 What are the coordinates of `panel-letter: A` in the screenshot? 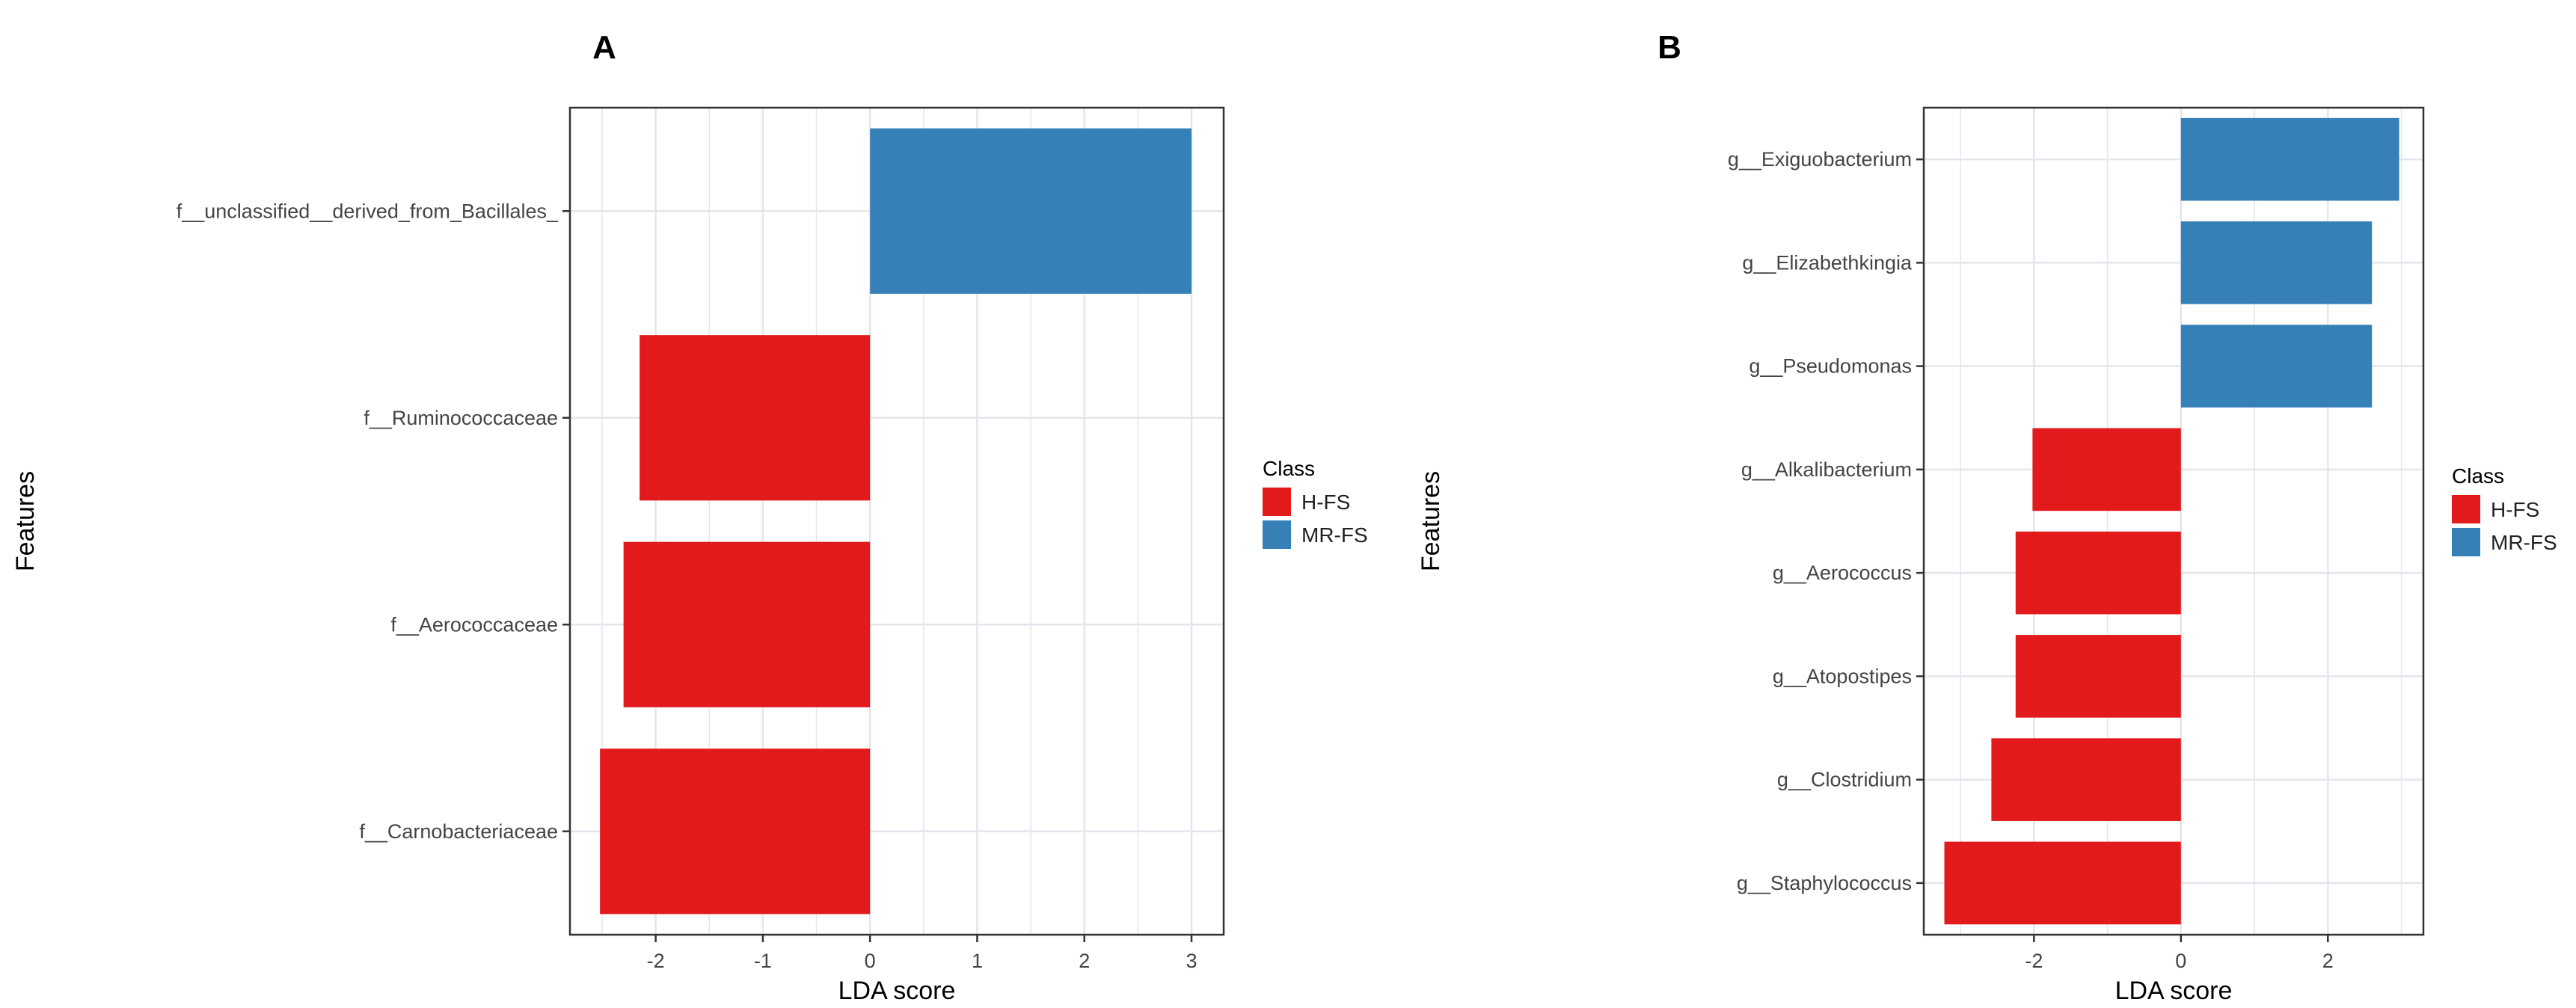 It's located at (604, 47).